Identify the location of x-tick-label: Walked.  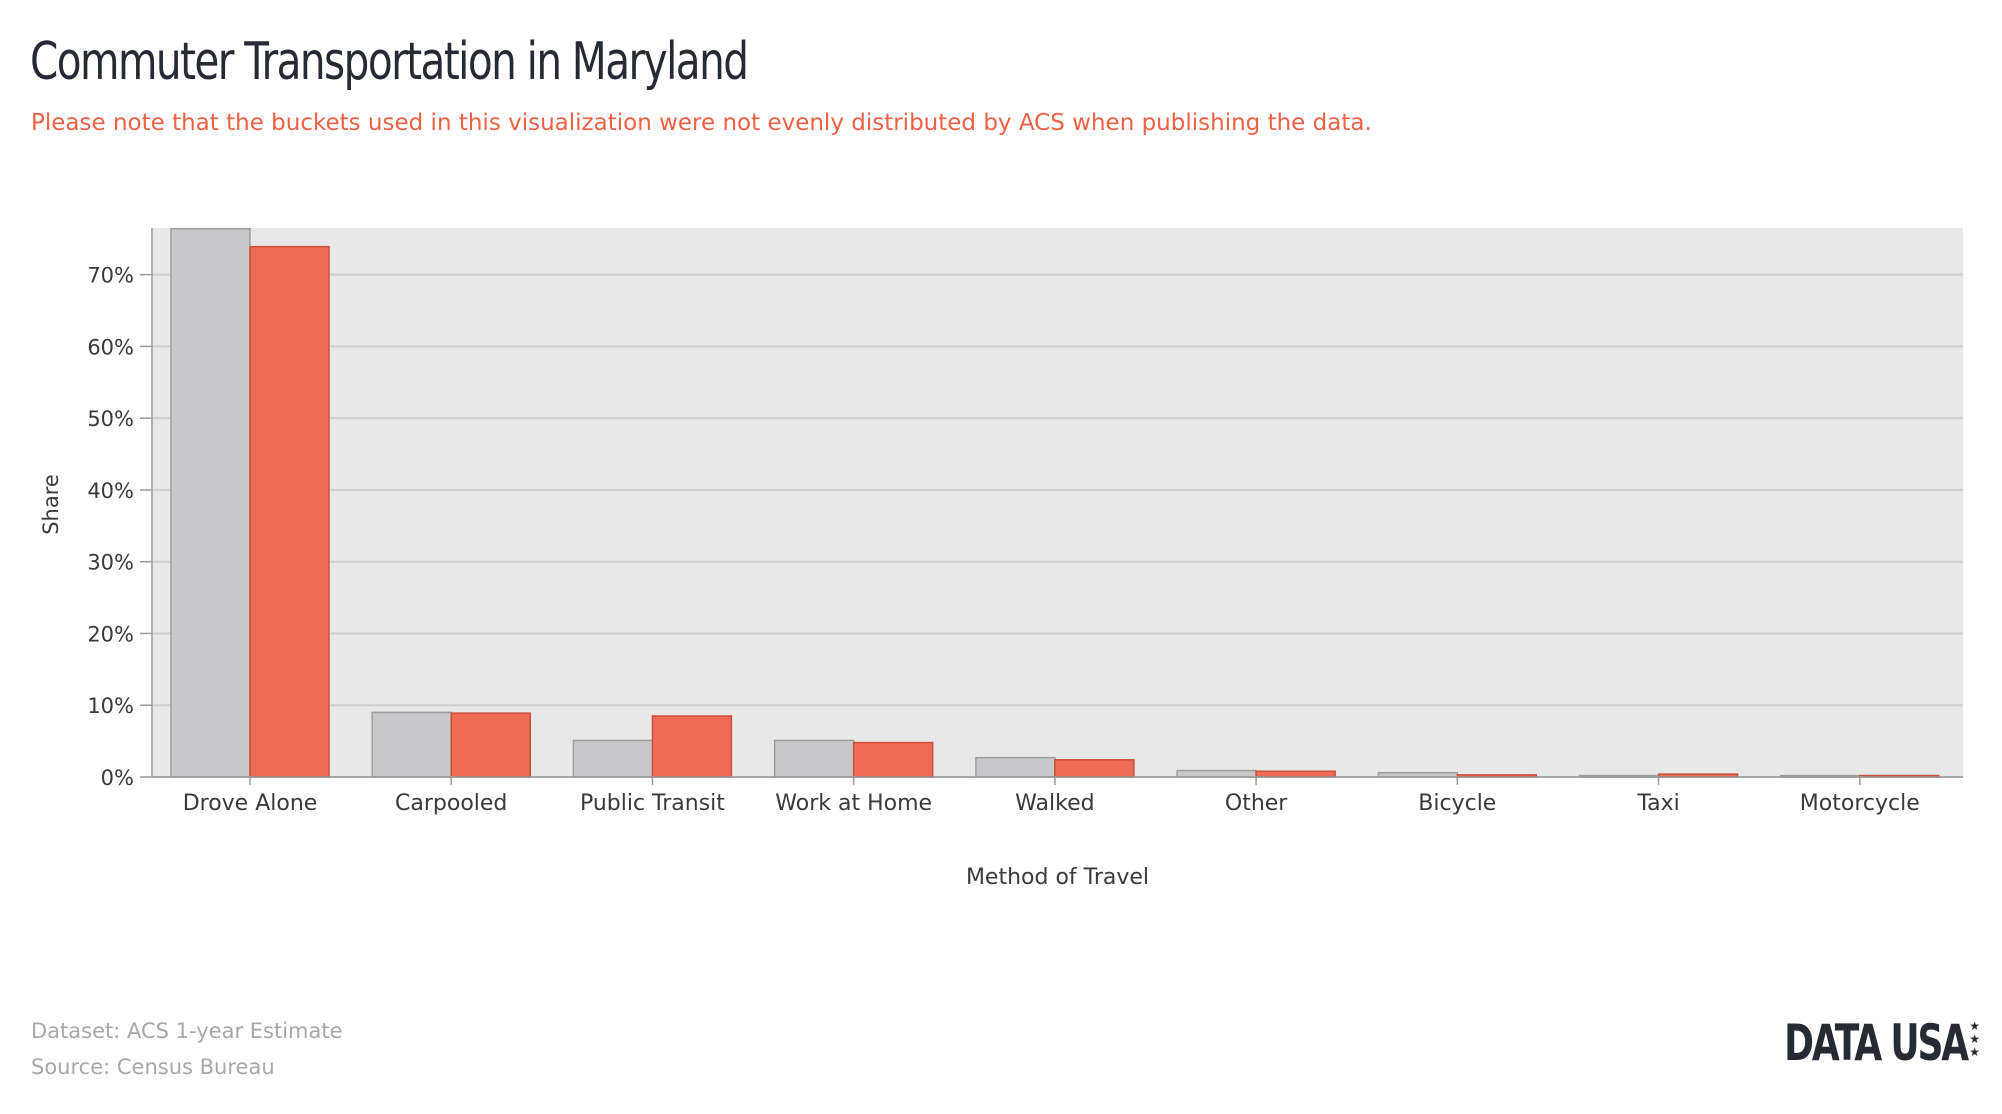
(1054, 803).